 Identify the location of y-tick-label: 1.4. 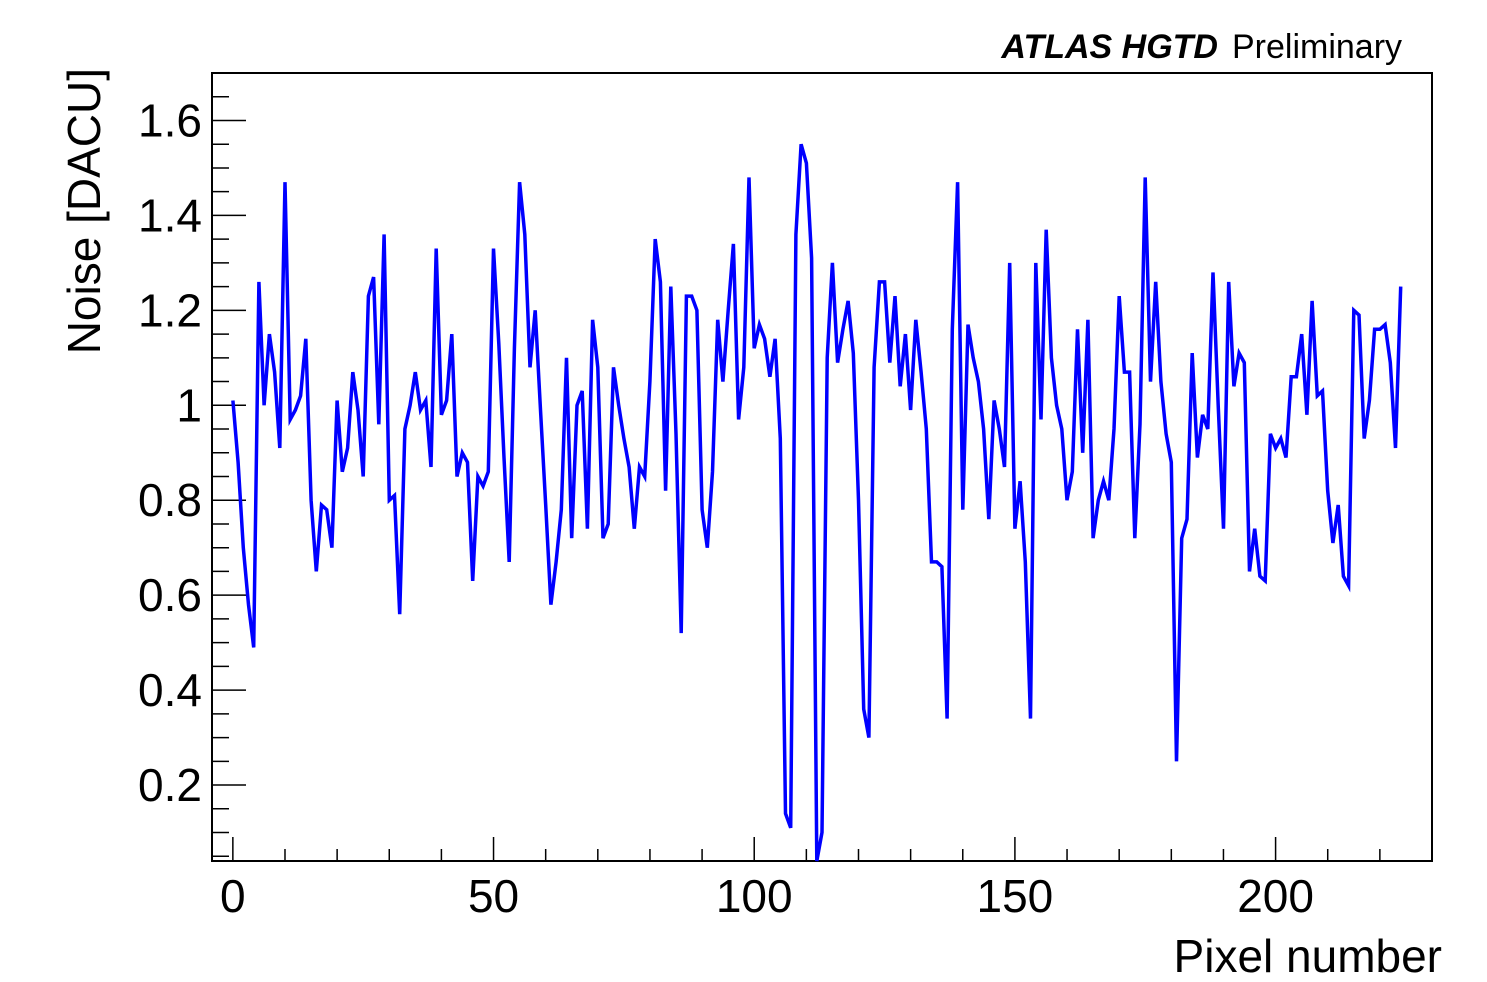
(170, 215).